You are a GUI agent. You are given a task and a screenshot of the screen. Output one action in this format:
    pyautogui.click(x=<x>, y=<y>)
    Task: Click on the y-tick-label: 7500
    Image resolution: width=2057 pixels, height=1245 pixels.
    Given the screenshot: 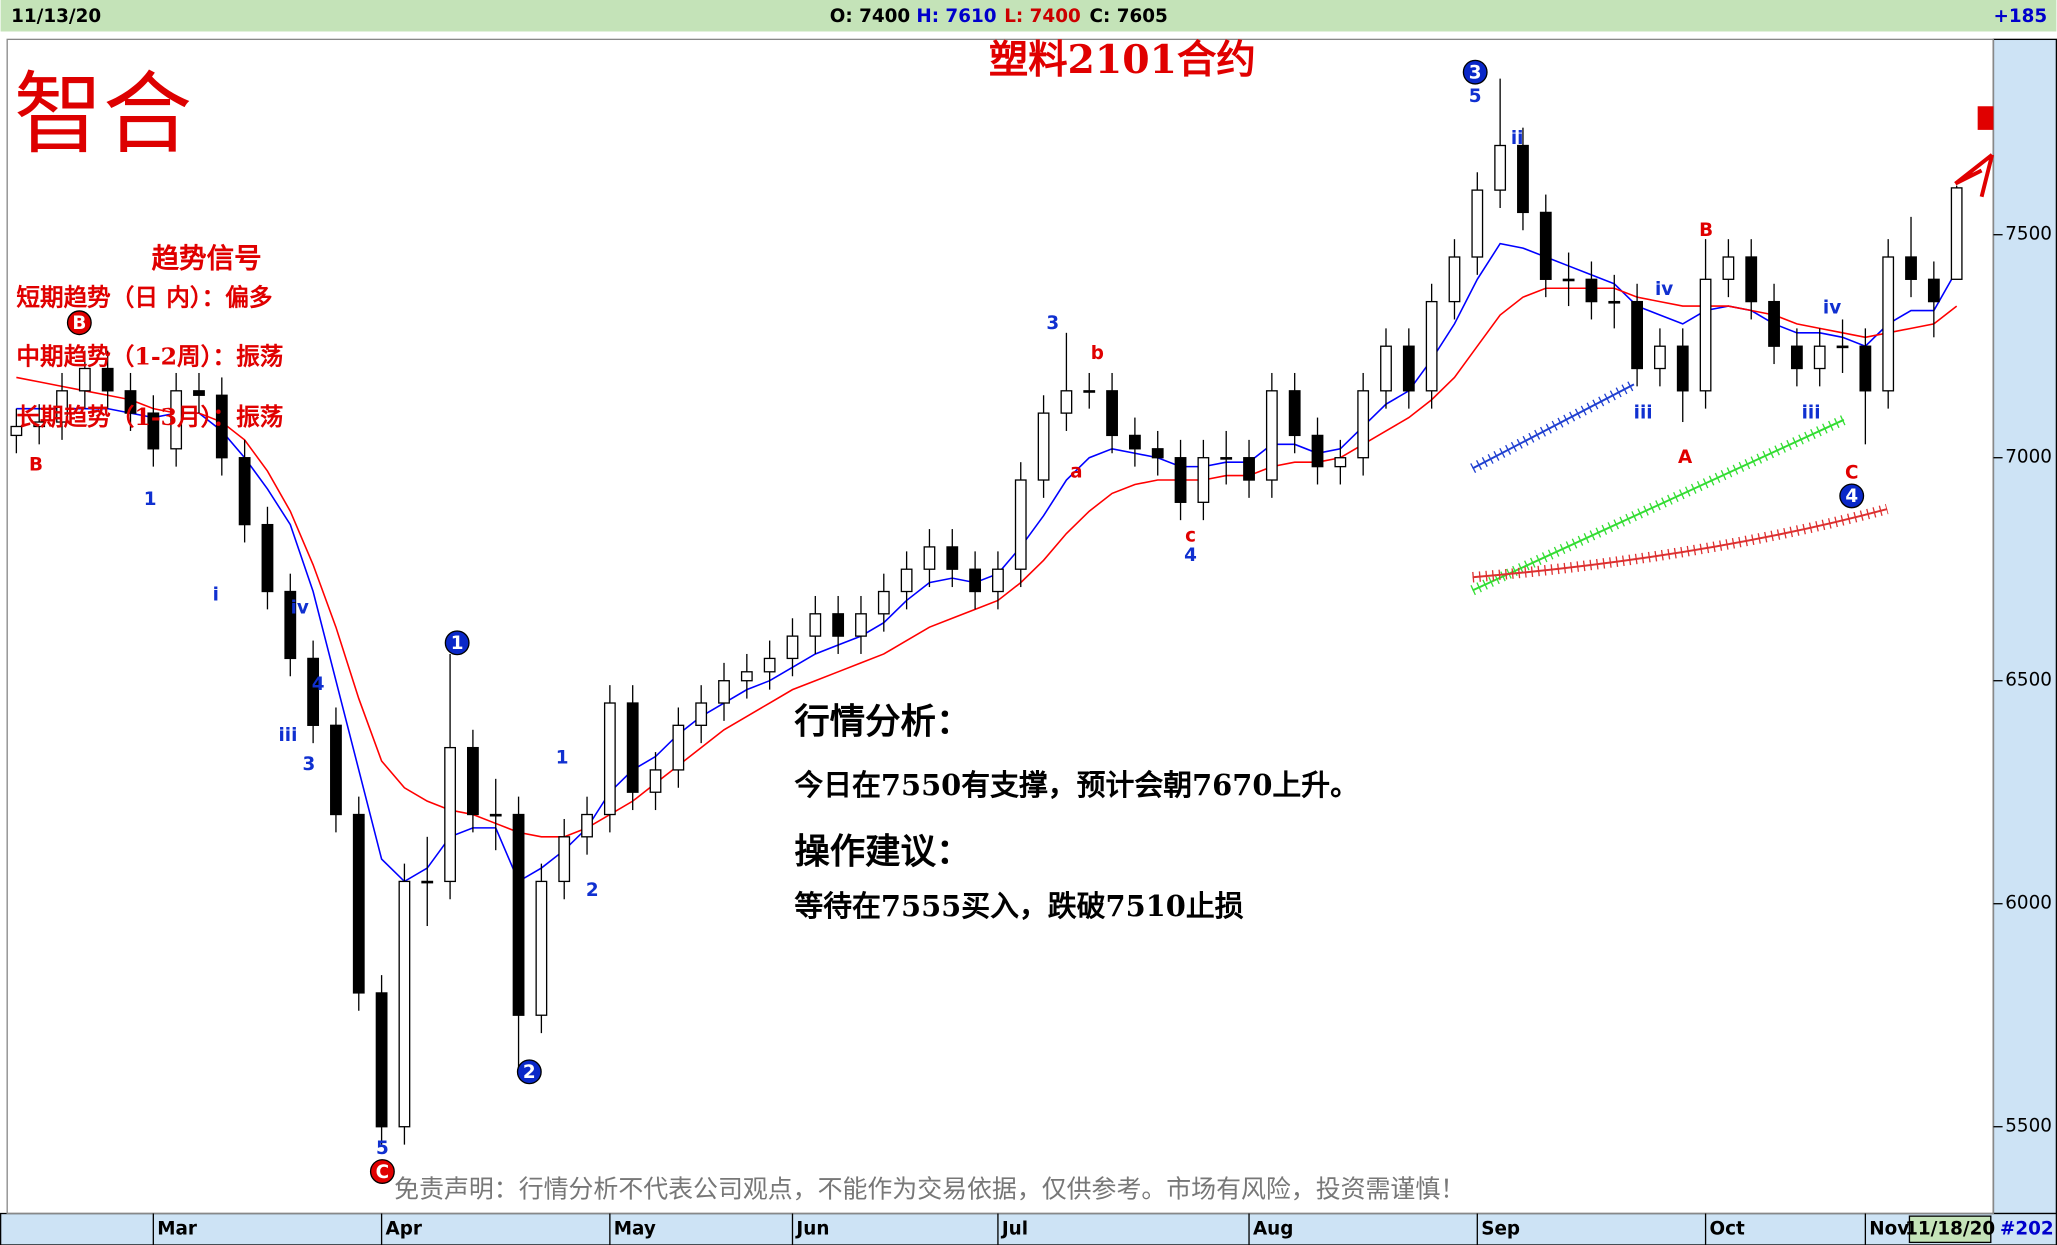 What is the action you would take?
    pyautogui.click(x=2028, y=234)
    